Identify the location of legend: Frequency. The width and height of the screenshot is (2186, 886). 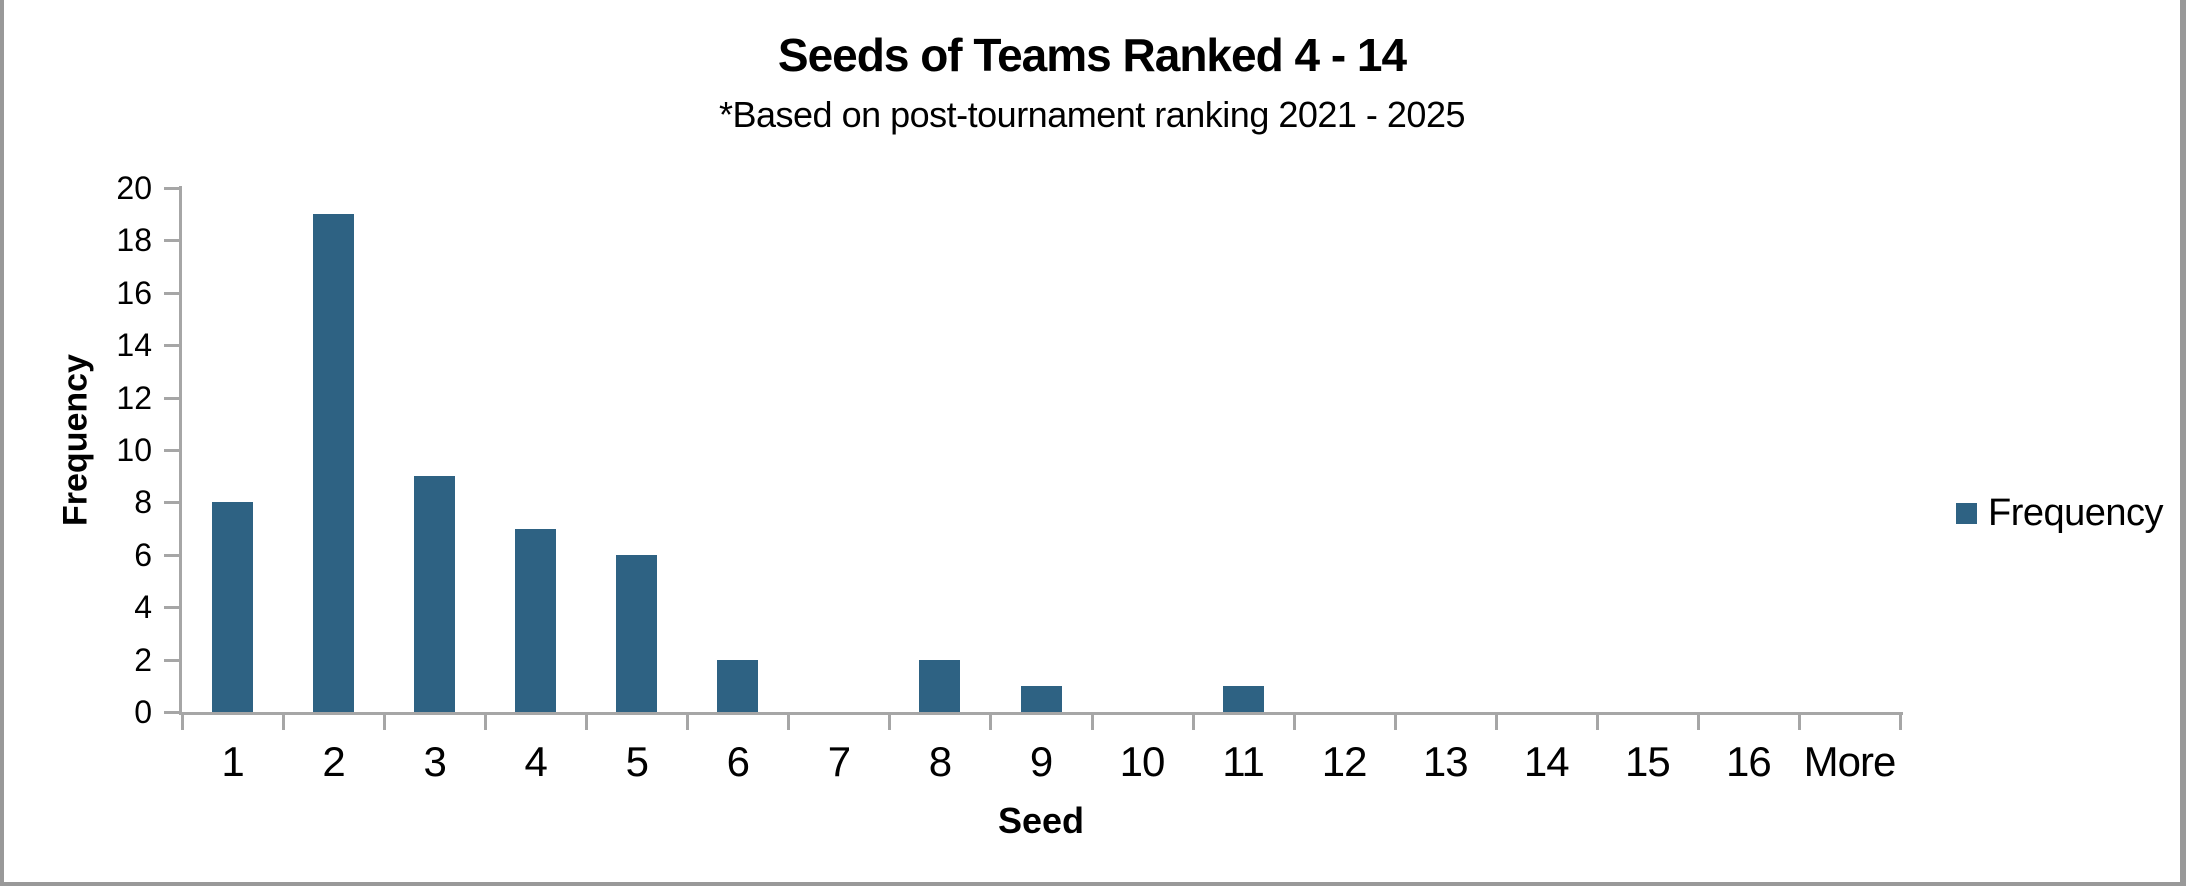
(2060, 513).